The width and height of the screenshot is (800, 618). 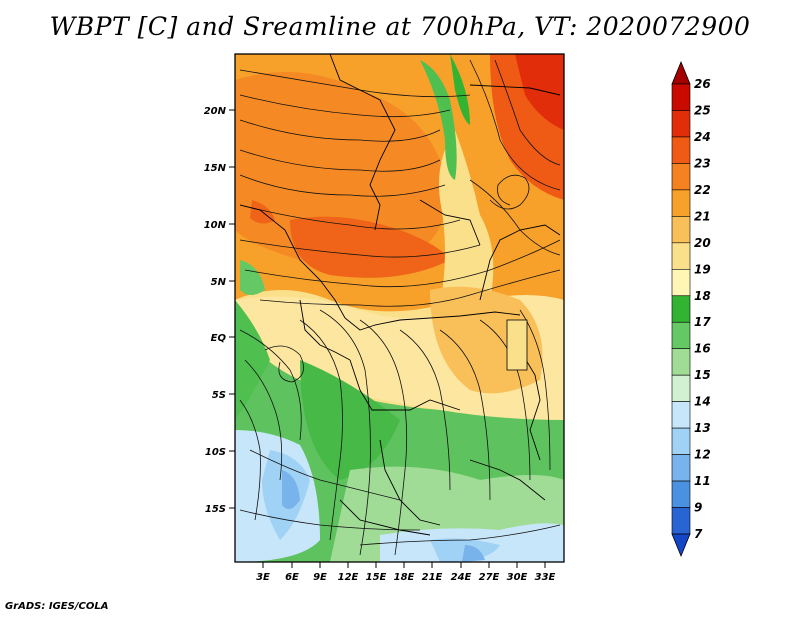 What do you see at coordinates (232, 309) in the screenshot?
I see `latitude-axis` at bounding box center [232, 309].